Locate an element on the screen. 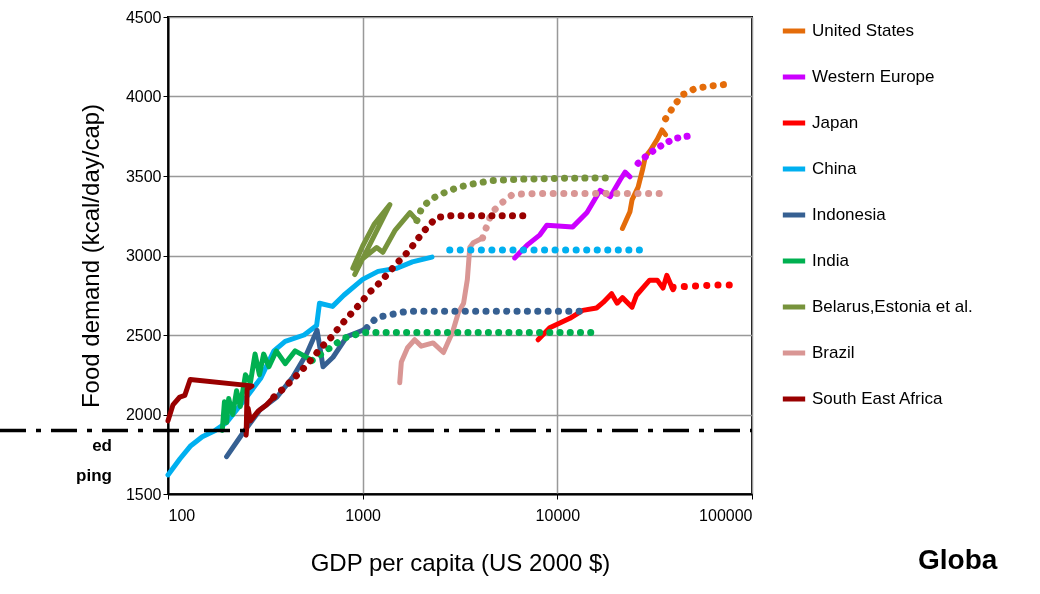  legend-label: United States is located at coordinates (863, 30).